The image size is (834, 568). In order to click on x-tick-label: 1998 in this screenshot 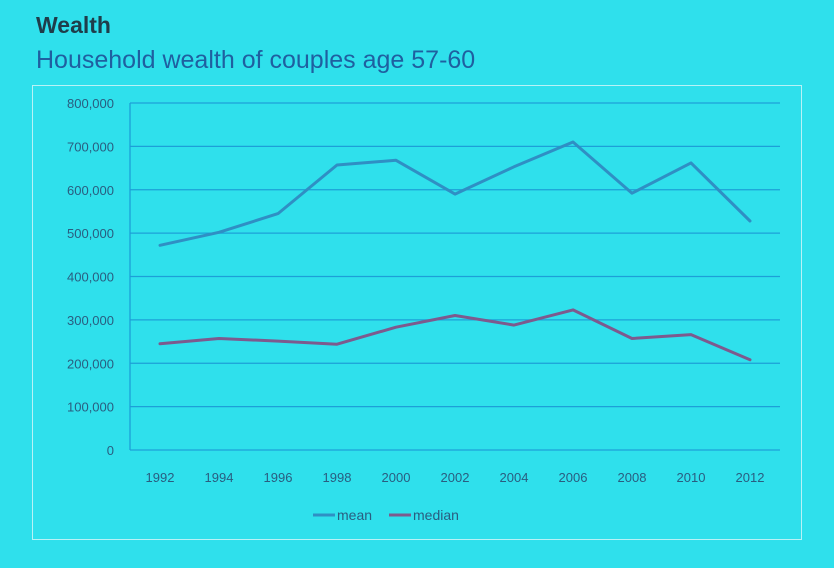, I will do `click(337, 477)`.